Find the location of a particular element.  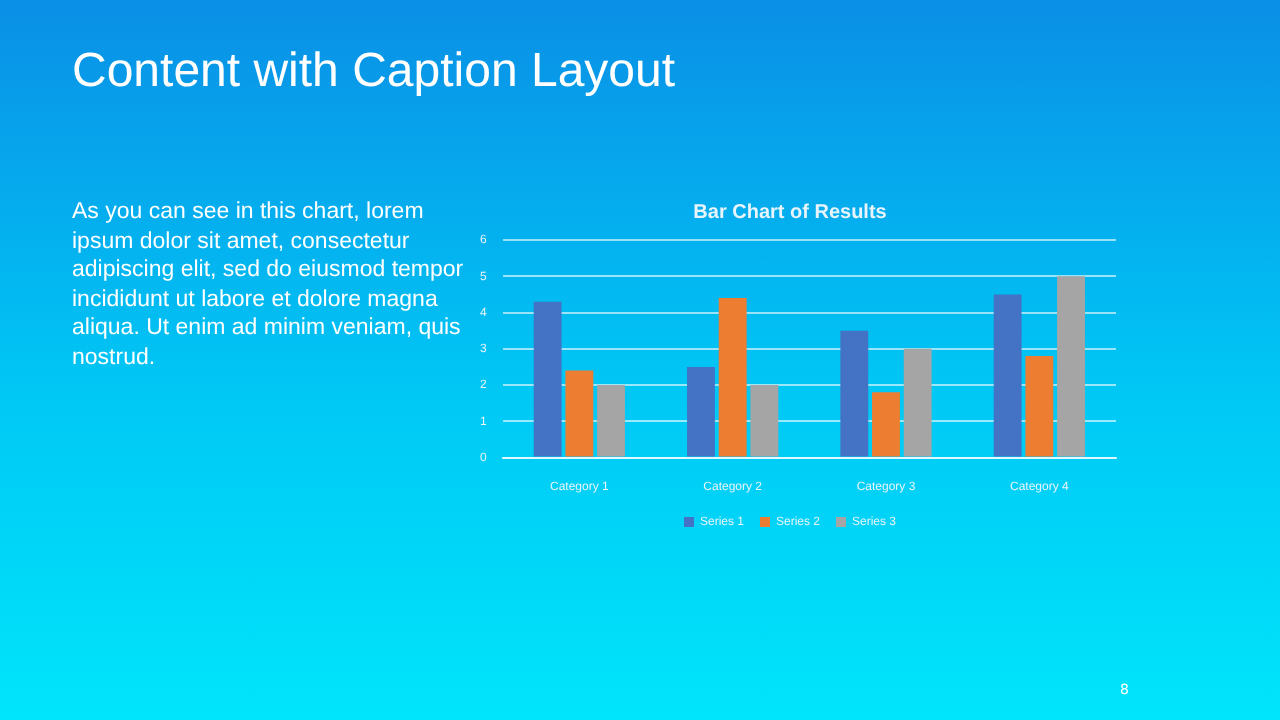

chart-title: Bar Chart of Results is located at coordinates (790, 212).